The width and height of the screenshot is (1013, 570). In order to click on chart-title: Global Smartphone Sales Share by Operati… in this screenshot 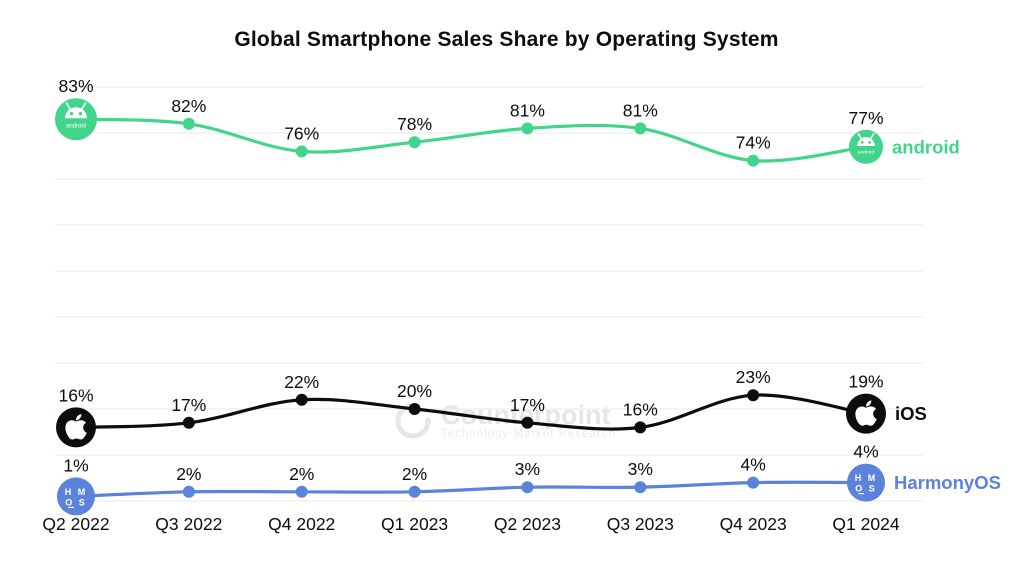, I will do `click(506, 39)`.